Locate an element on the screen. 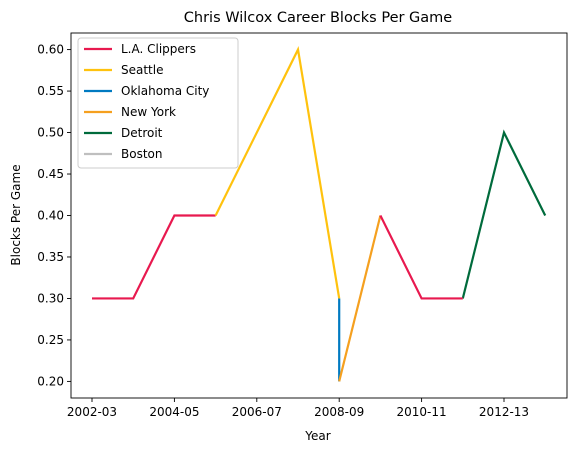  y-tick-label-6: 0.50 is located at coordinates (50, 133).